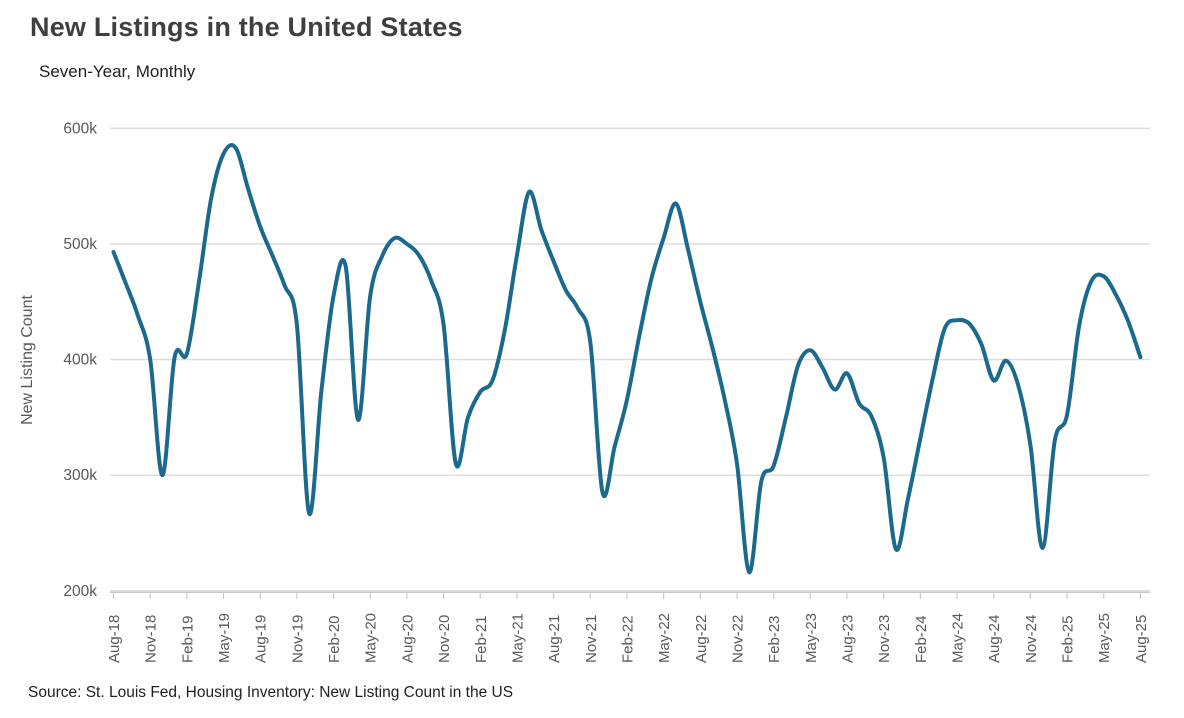 The width and height of the screenshot is (1184, 718). Describe the element at coordinates (80, 591) in the screenshot. I see `y-tick-label: 200k` at that location.